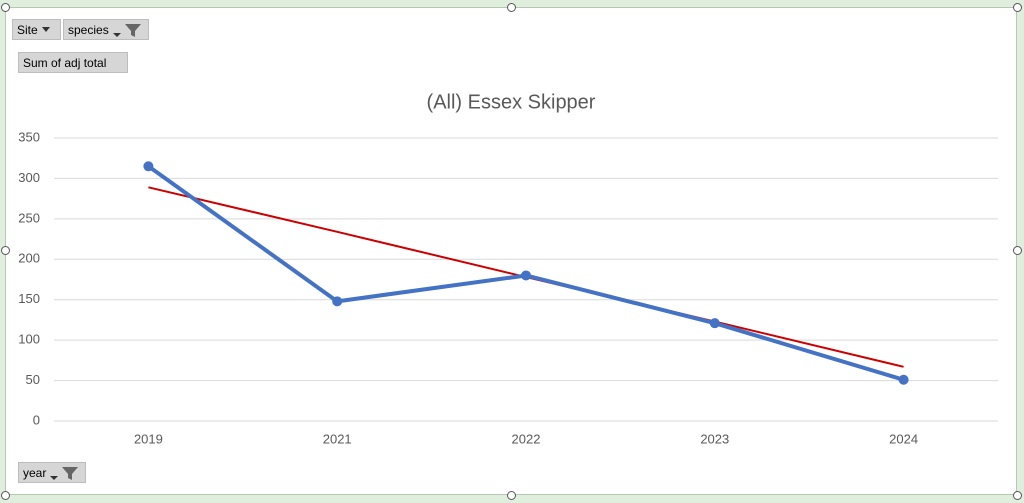  What do you see at coordinates (148, 438) in the screenshot?
I see `x-tick-label: 2019` at bounding box center [148, 438].